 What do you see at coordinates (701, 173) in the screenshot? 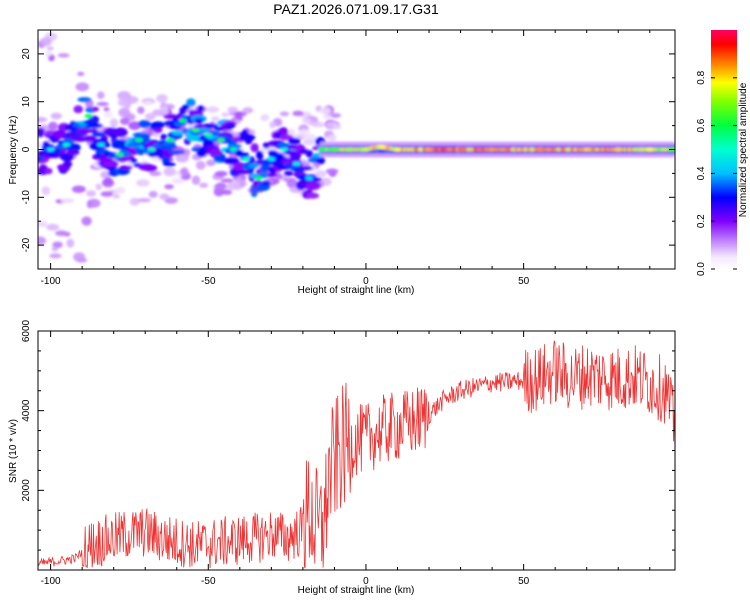
I see `colorbar-tick-label: 0.4` at bounding box center [701, 173].